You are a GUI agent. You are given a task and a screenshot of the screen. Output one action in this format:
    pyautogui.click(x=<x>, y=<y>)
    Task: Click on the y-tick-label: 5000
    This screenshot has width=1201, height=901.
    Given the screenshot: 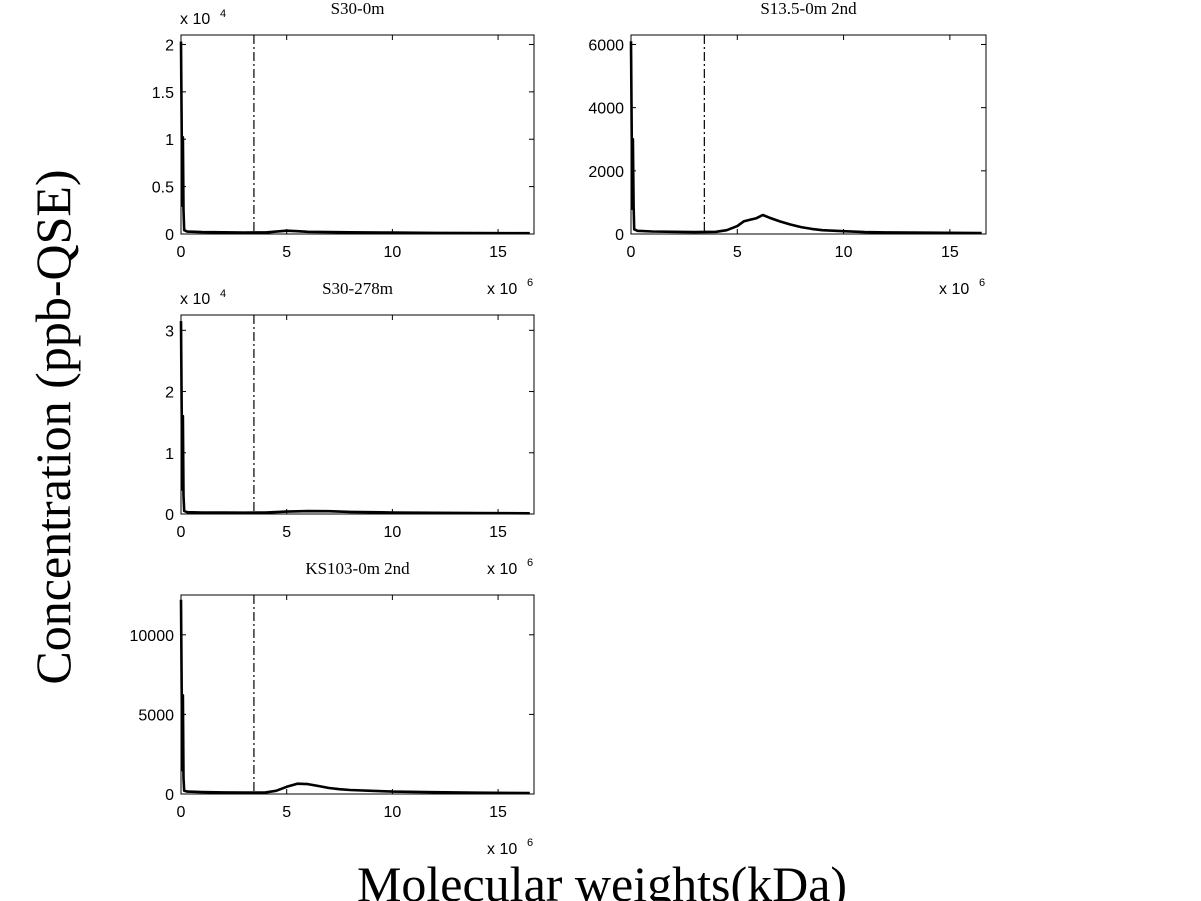 What is the action you would take?
    pyautogui.click(x=156, y=715)
    